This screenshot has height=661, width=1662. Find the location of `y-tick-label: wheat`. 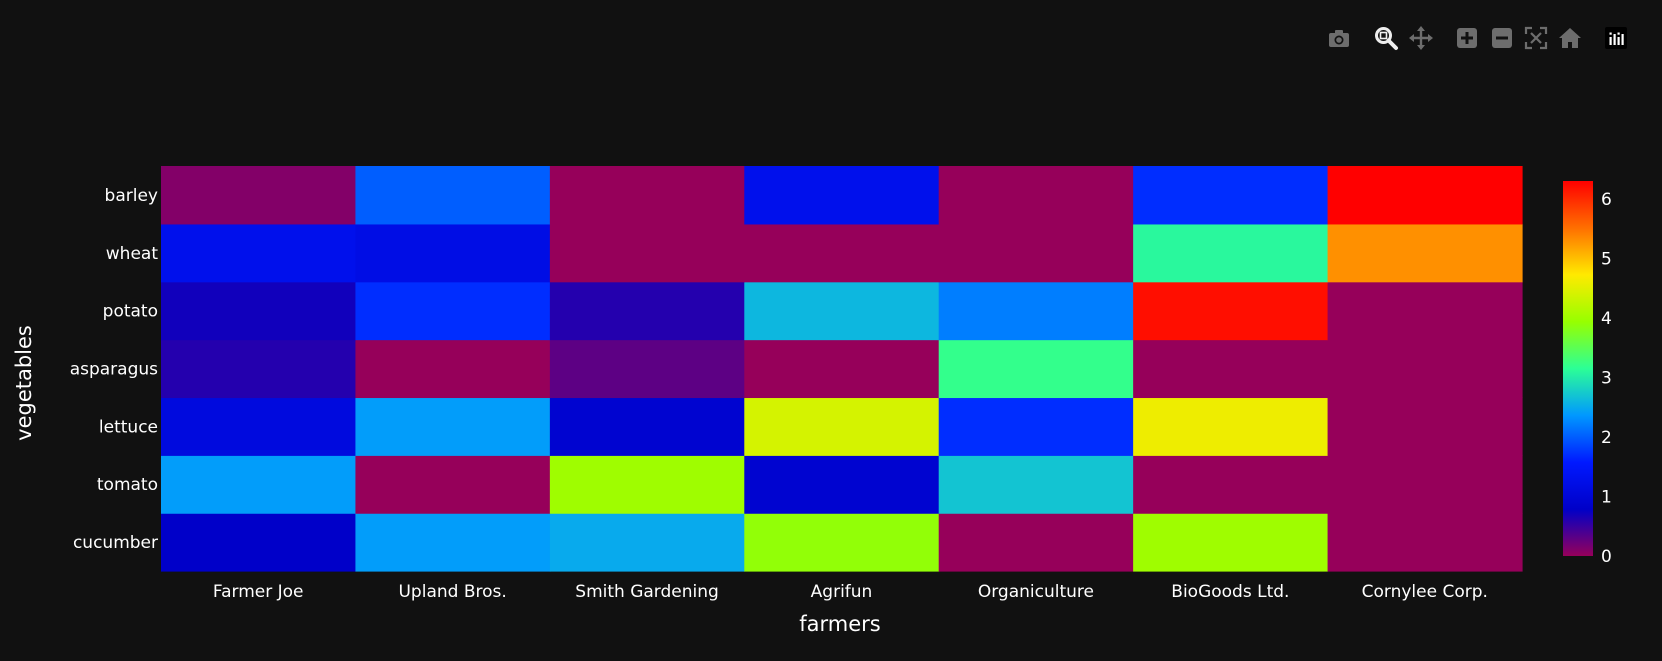

y-tick-label: wheat is located at coordinates (132, 254).